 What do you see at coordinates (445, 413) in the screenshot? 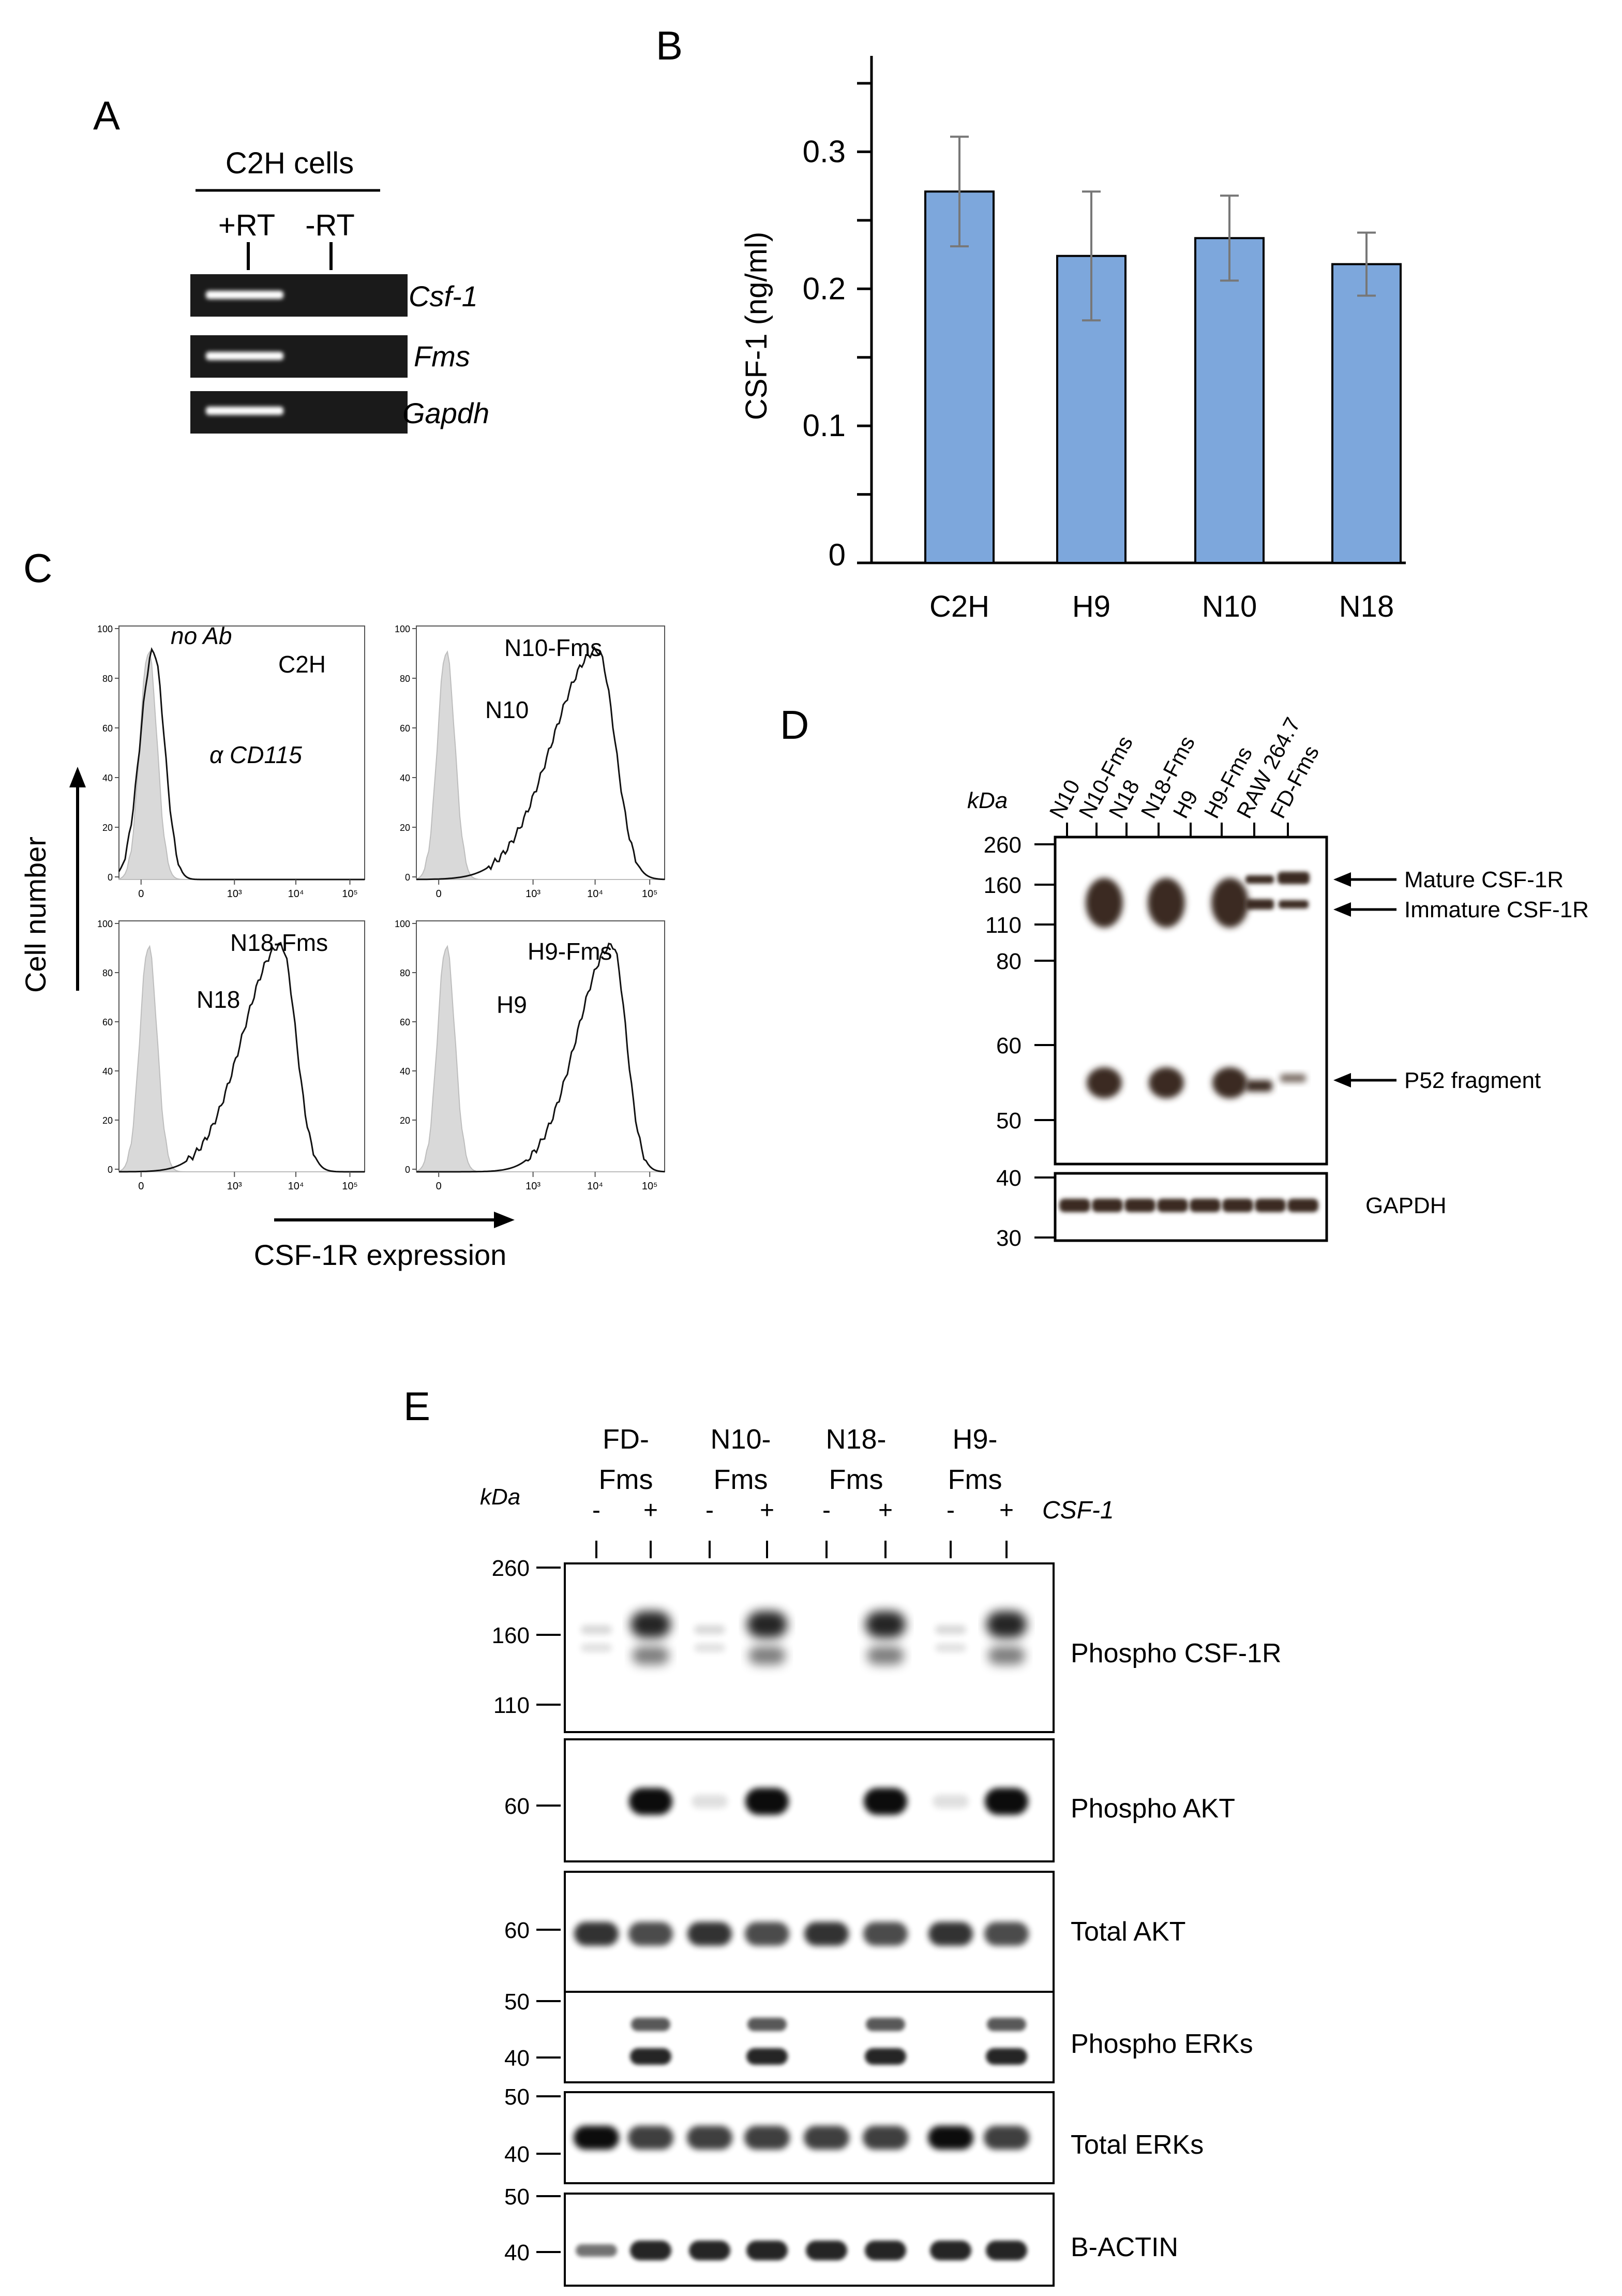
I see `gene-label-gapdh: Gapdh` at bounding box center [445, 413].